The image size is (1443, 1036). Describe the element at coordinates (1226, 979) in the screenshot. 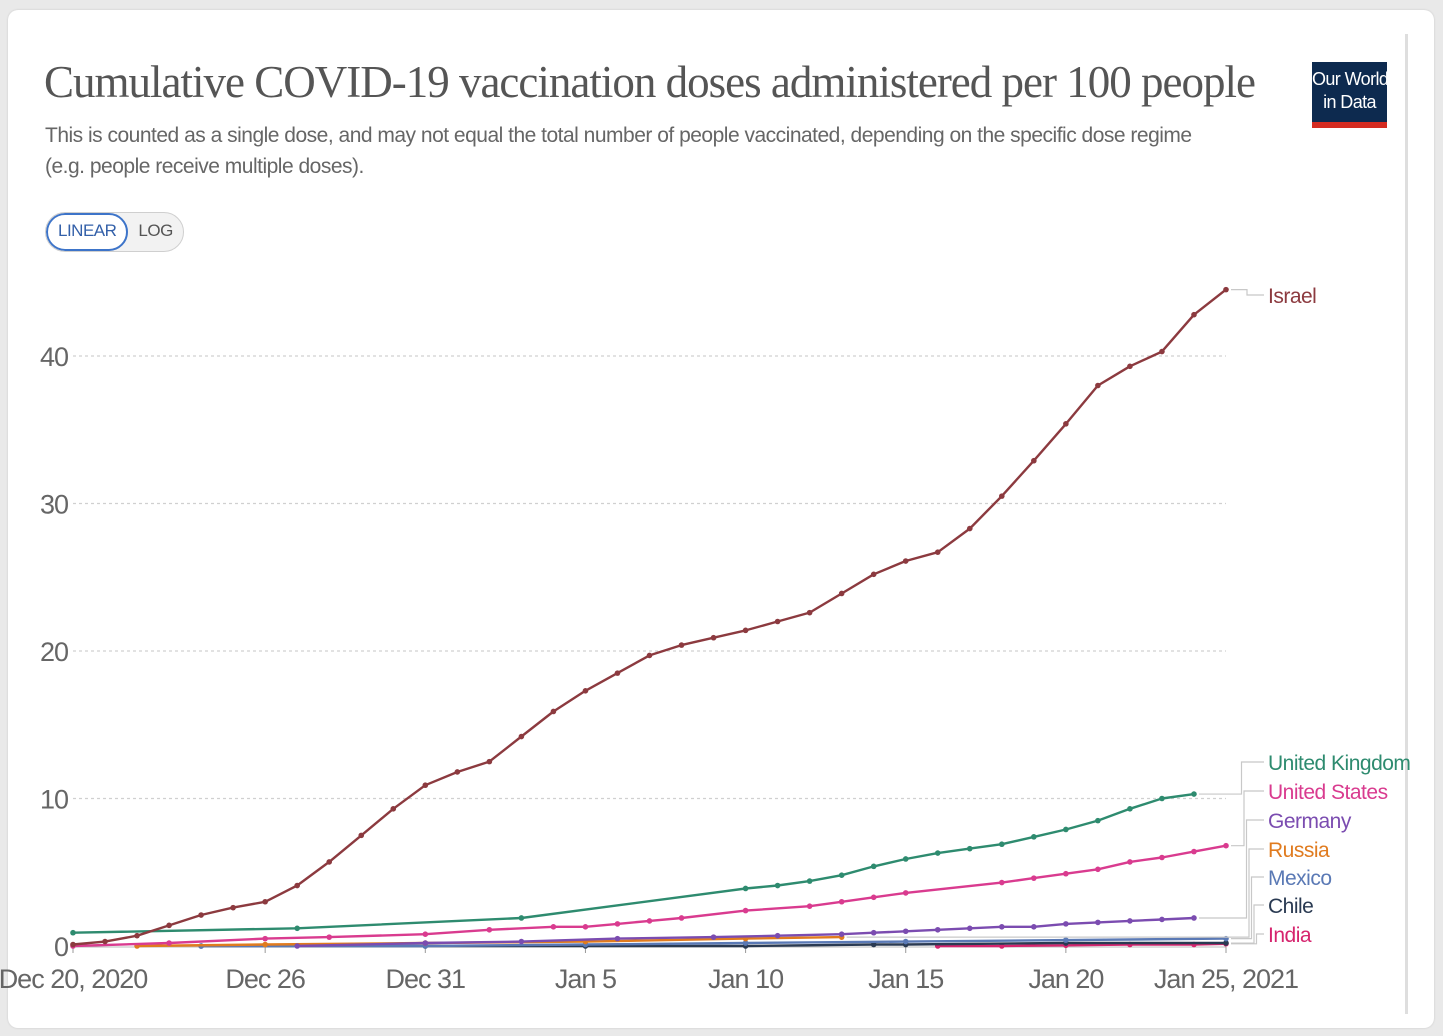

I see `x-tick-label: Jan 25, 2021` at that location.